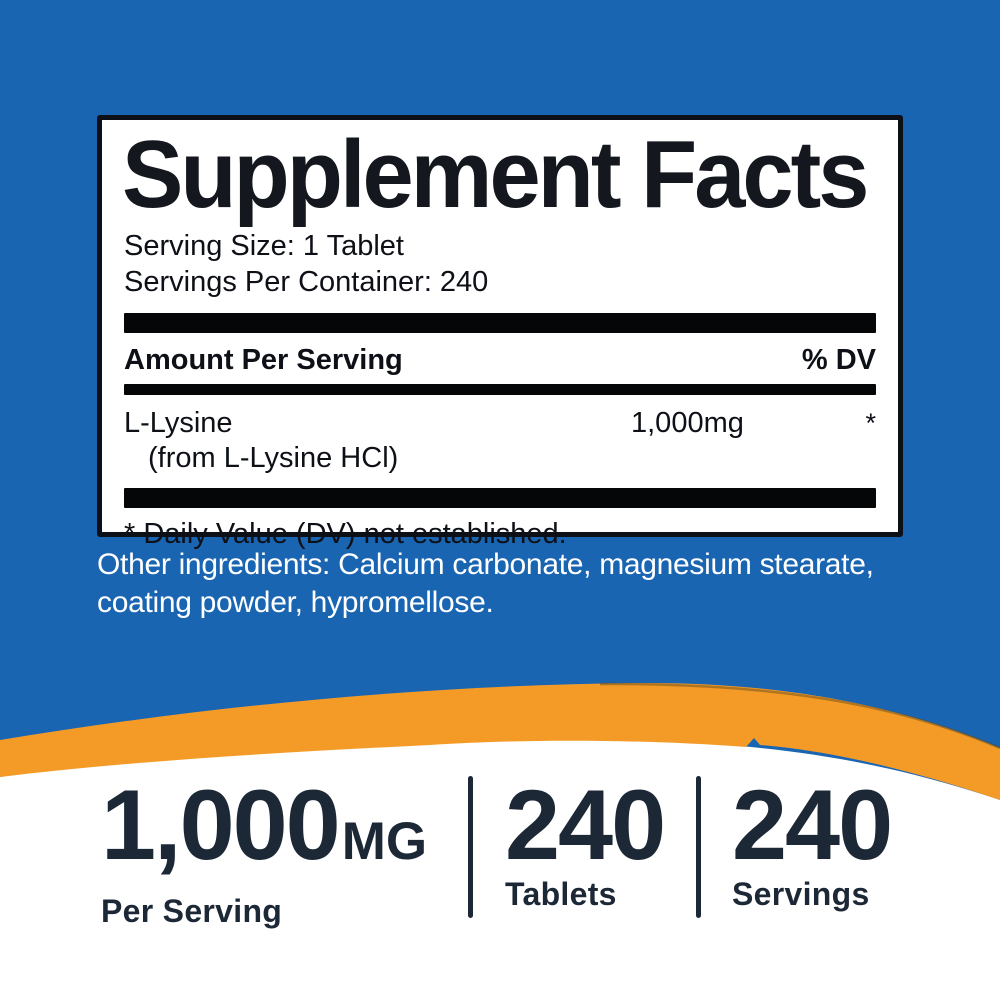 Image resolution: width=1000 pixels, height=1000 pixels. I want to click on amount-header-row: Amount Per Serving % DV, so click(500, 360).